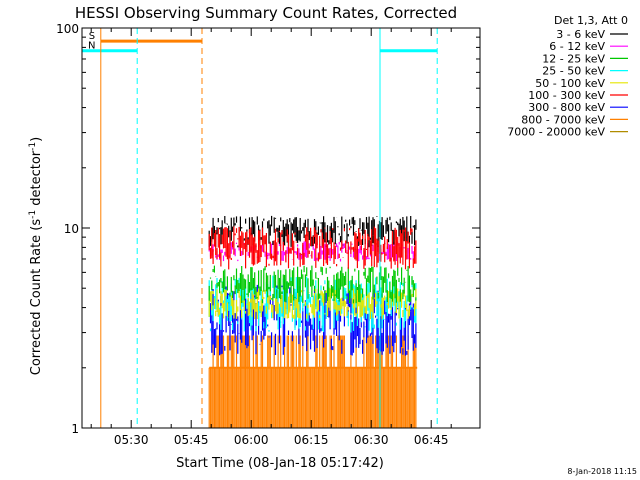 This screenshot has height=480, width=640. I want to click on legend-label: 3 - 6 keV, so click(580, 34).